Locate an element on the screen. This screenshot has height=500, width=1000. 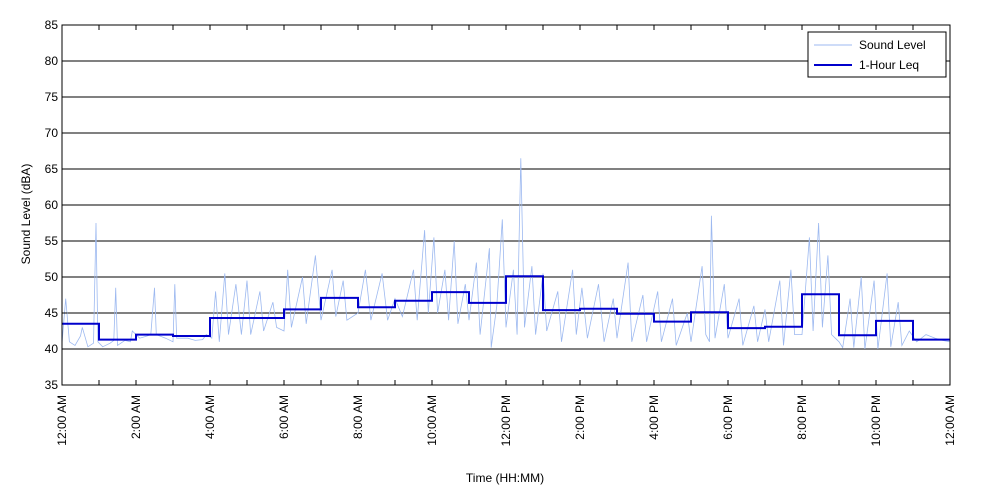
y-tick-label: 60 is located at coordinates (52, 205).